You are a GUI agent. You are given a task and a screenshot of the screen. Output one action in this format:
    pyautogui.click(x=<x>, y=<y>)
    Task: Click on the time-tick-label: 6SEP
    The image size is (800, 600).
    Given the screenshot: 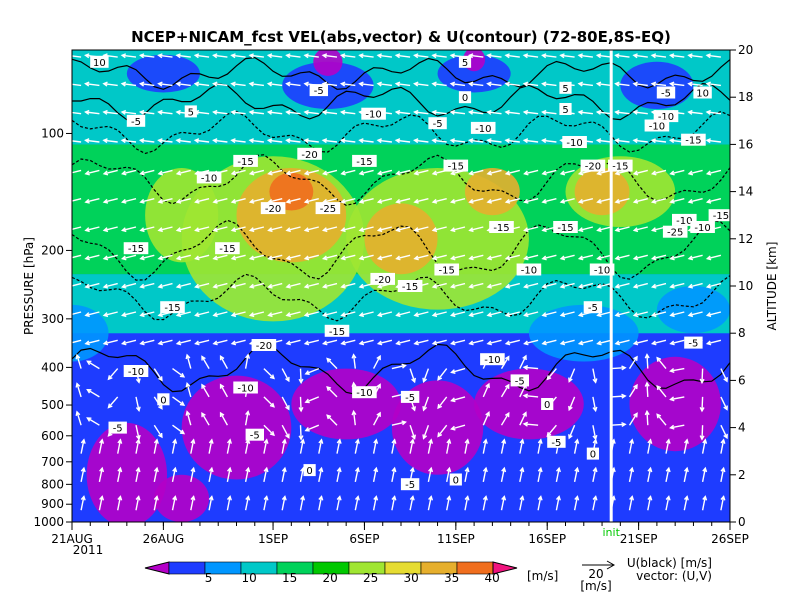 What is the action you would take?
    pyautogui.click(x=364, y=539)
    